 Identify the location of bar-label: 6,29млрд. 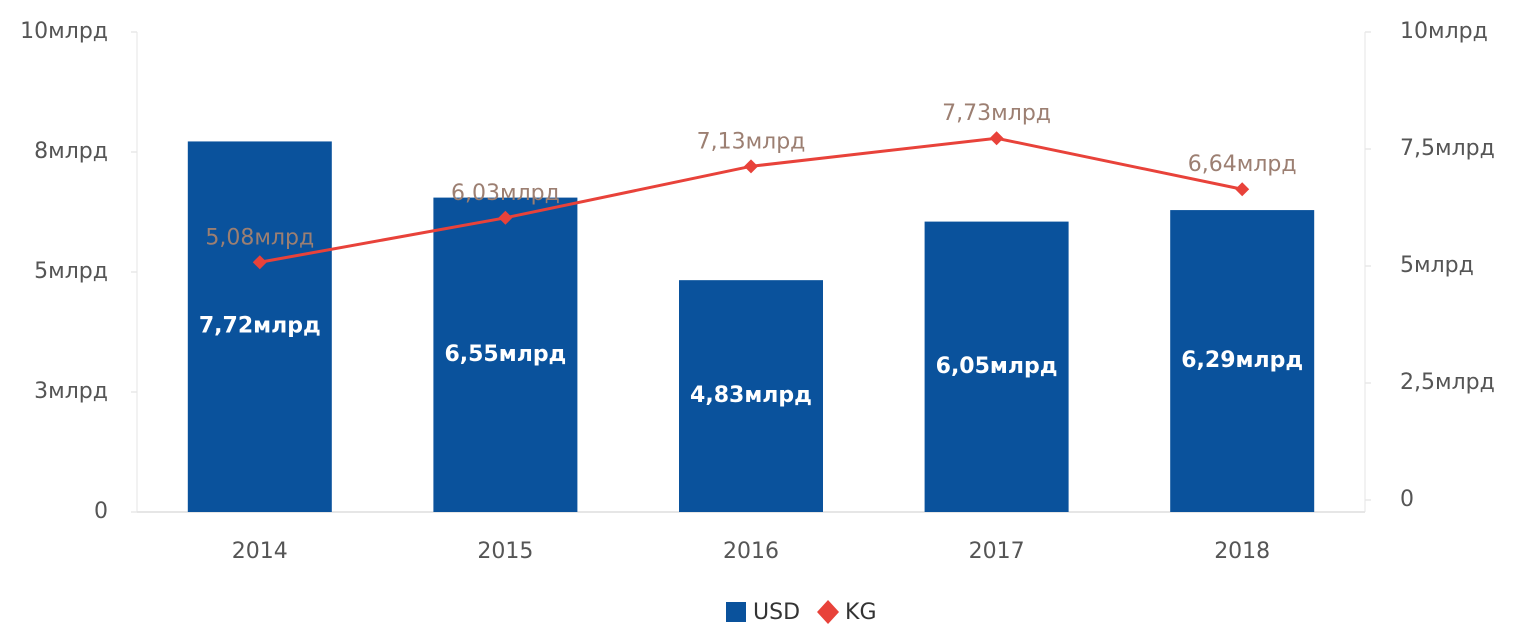
(1242, 360).